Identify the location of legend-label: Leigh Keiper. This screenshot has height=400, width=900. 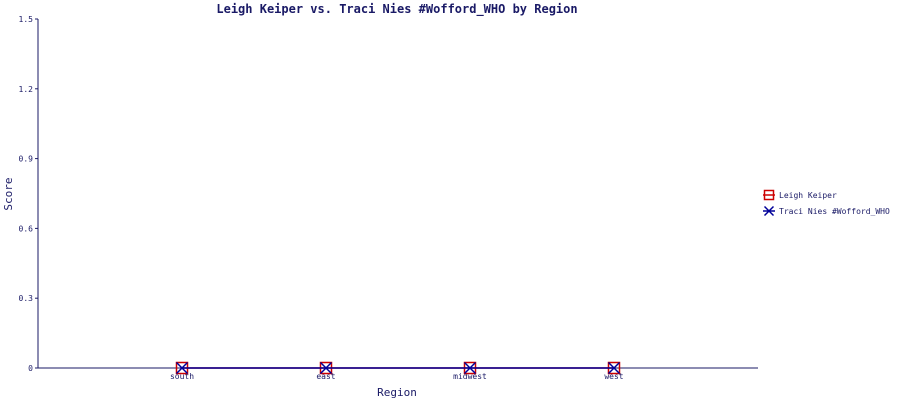
(808, 195).